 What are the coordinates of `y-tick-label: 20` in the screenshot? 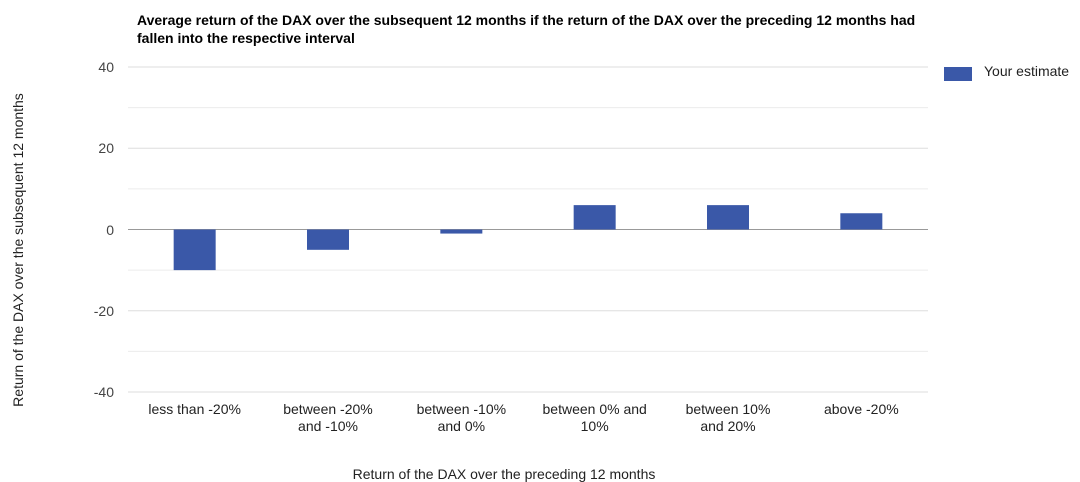 It's located at (106, 148).